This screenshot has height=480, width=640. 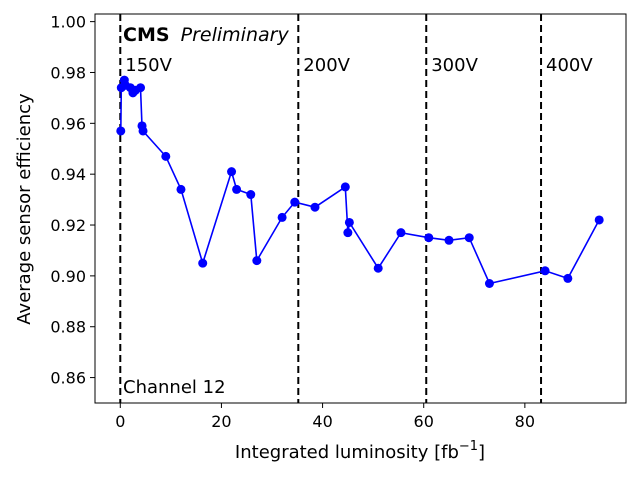 I want to click on x-axis-label-sup: −1, so click(x=468, y=446).